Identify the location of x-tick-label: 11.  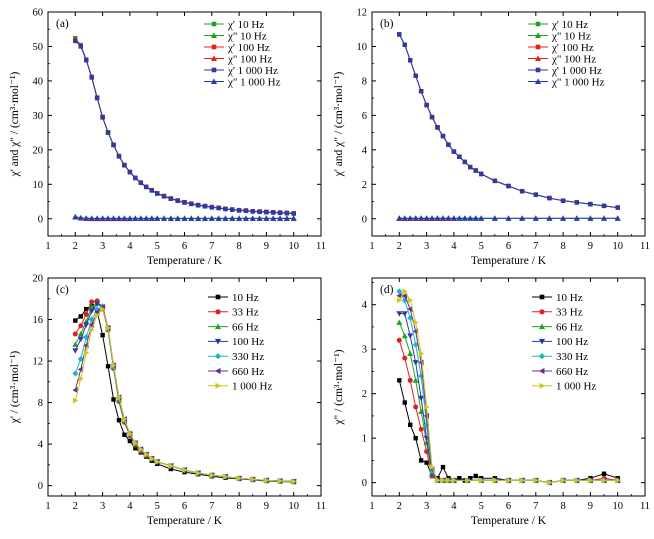
(321, 506).